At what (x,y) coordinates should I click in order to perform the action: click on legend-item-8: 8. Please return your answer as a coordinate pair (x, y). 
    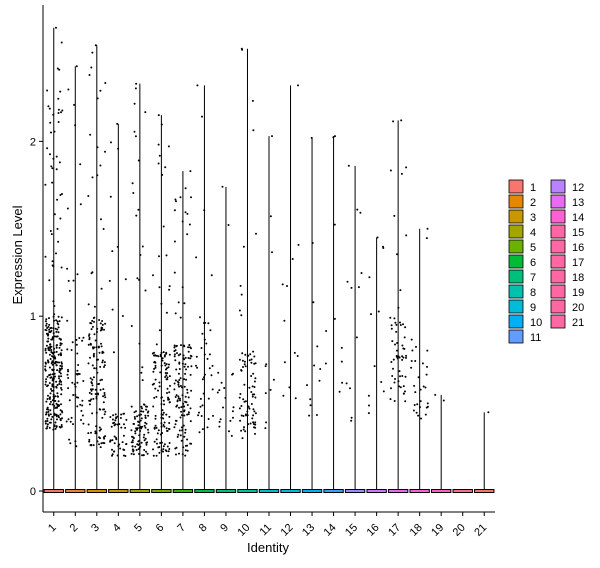
    Looking at the image, I should click on (522, 291).